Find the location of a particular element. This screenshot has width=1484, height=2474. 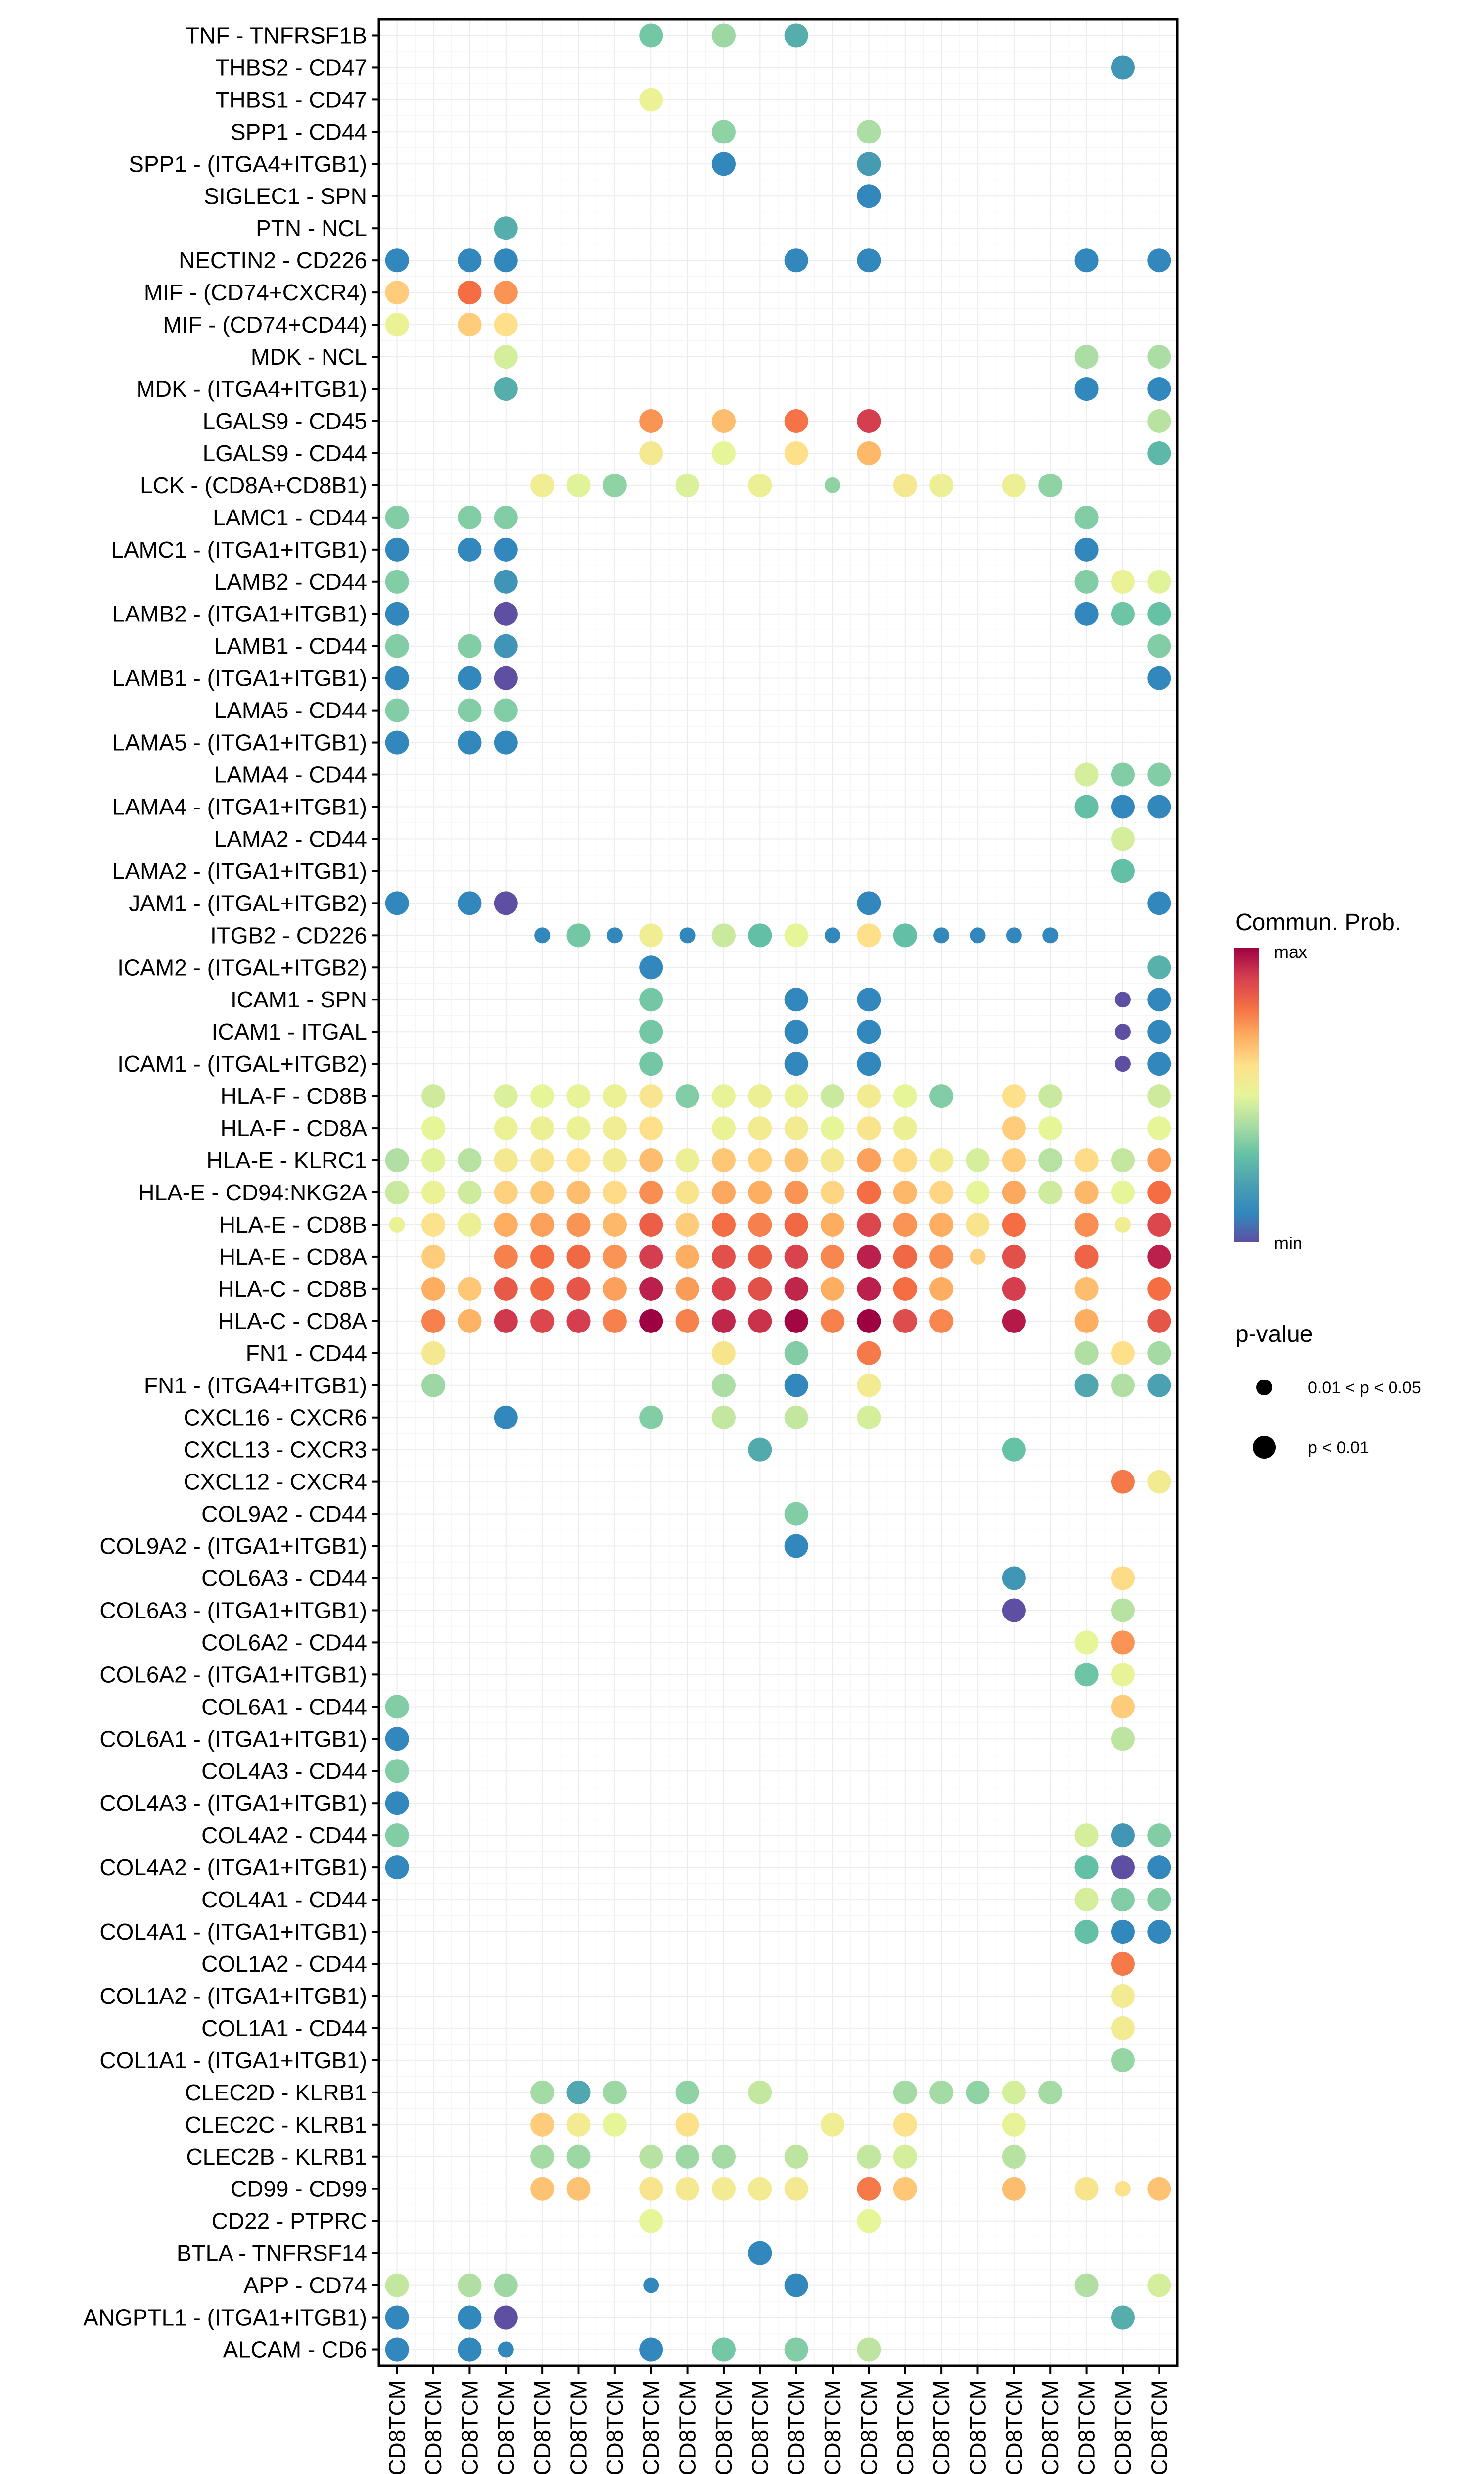

y-tick-label: LAMB1 - (ITGA1+ITGB1) is located at coordinates (239, 678).